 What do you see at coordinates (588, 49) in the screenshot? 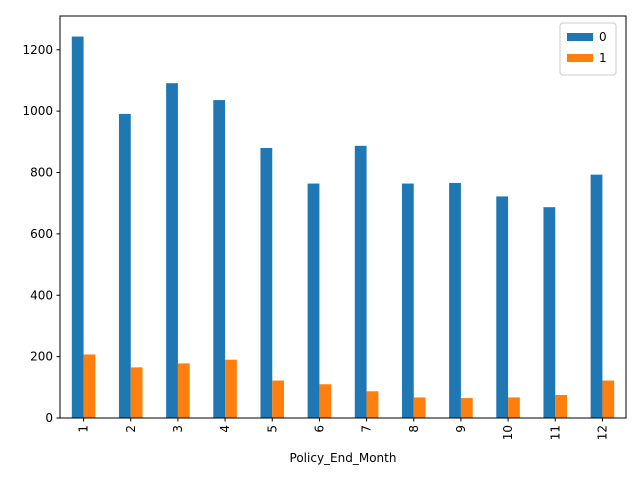
I see `legend-box` at bounding box center [588, 49].